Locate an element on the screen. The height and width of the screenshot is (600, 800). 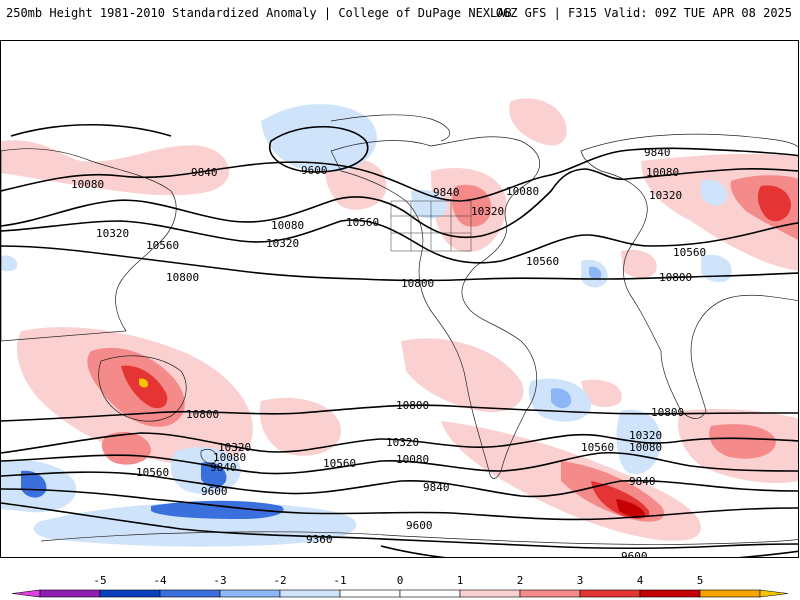
colorbar-under-arrow is located at coordinates (26, 593).